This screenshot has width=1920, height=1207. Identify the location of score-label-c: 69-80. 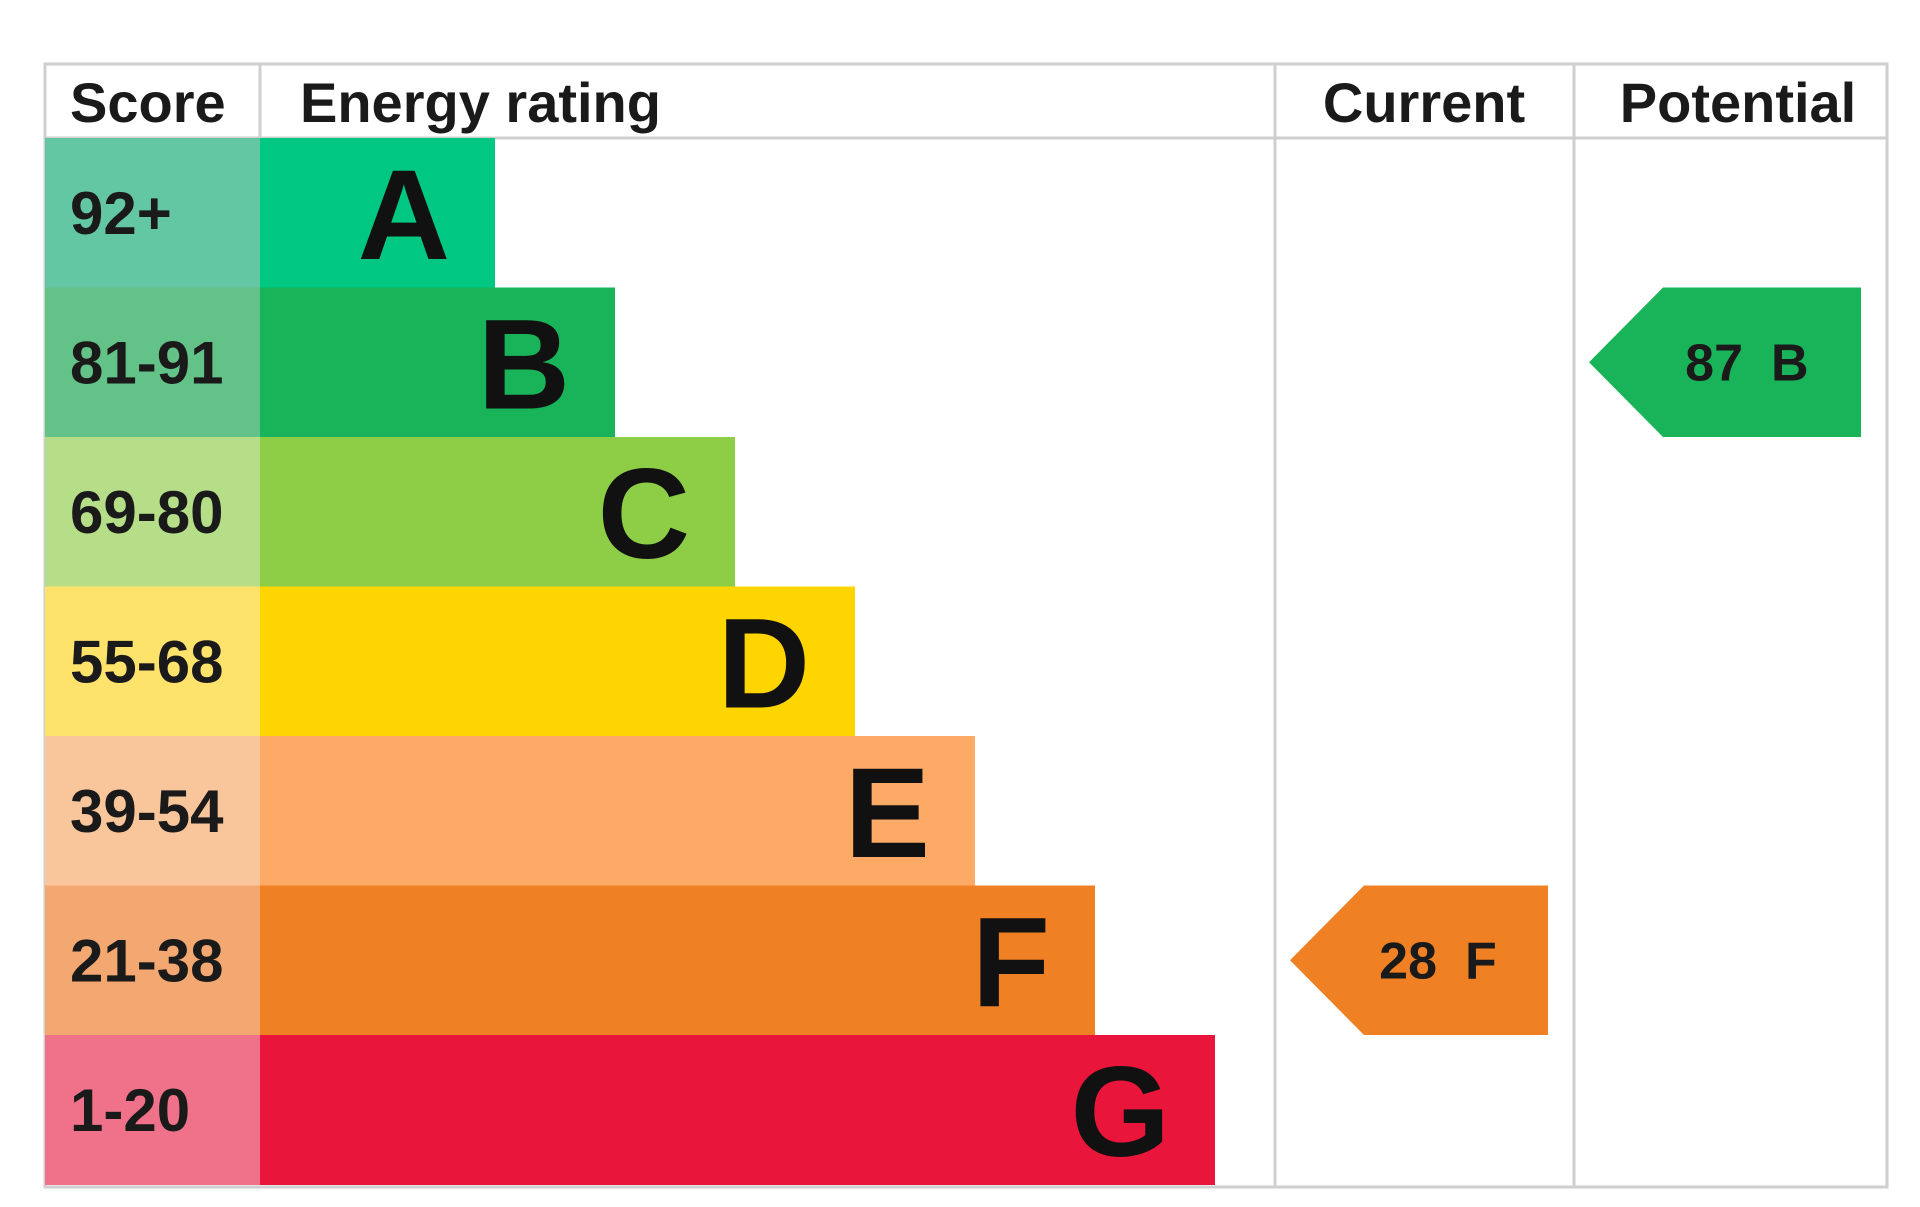
(146, 512).